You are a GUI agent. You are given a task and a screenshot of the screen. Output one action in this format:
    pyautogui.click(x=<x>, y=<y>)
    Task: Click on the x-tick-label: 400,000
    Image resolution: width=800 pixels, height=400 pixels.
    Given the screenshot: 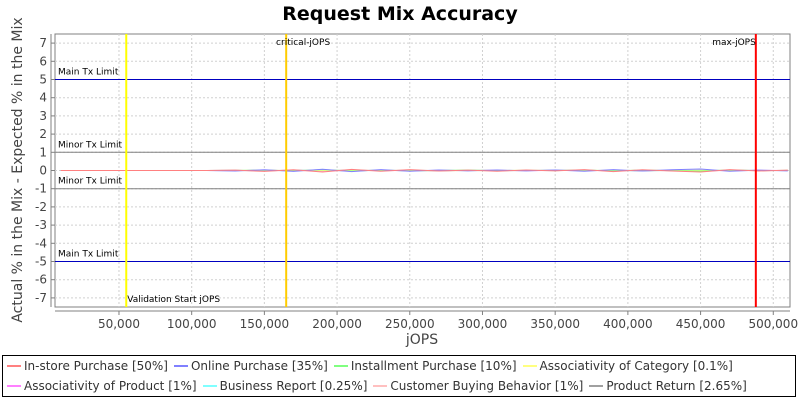 What is the action you would take?
    pyautogui.click(x=628, y=324)
    